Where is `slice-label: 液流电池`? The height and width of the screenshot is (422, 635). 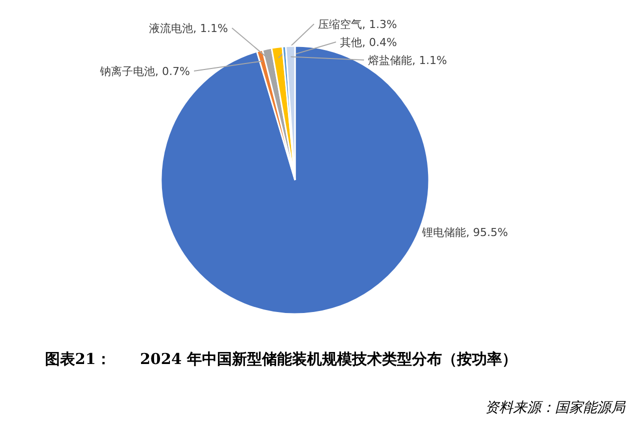
slice-label: 液流电池 is located at coordinates (171, 28).